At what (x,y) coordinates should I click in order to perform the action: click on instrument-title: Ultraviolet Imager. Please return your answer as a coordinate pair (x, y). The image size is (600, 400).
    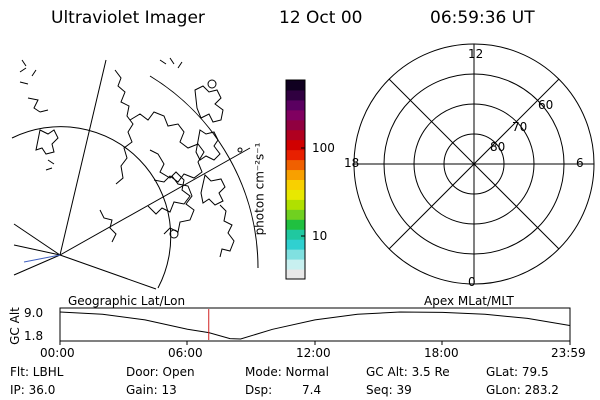
    Looking at the image, I should click on (128, 18).